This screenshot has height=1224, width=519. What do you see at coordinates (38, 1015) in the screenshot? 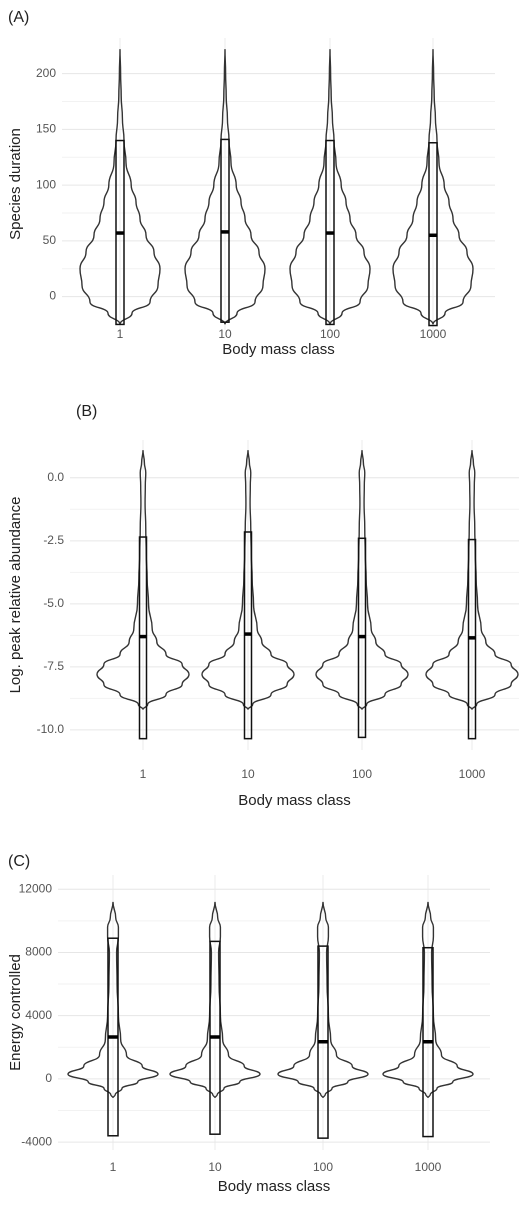
I see `y-tick-label: 4000` at bounding box center [38, 1015].